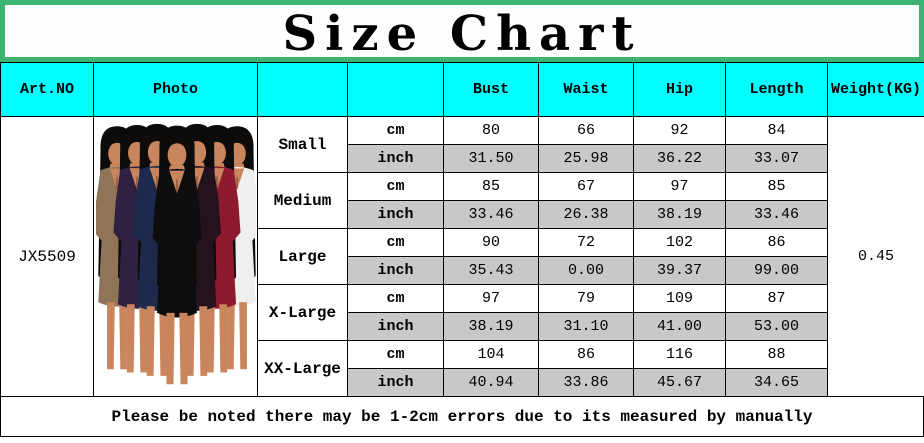 This screenshot has width=924, height=443. What do you see at coordinates (491, 158) in the screenshot?
I see `small-inch-bust: 31.50` at bounding box center [491, 158].